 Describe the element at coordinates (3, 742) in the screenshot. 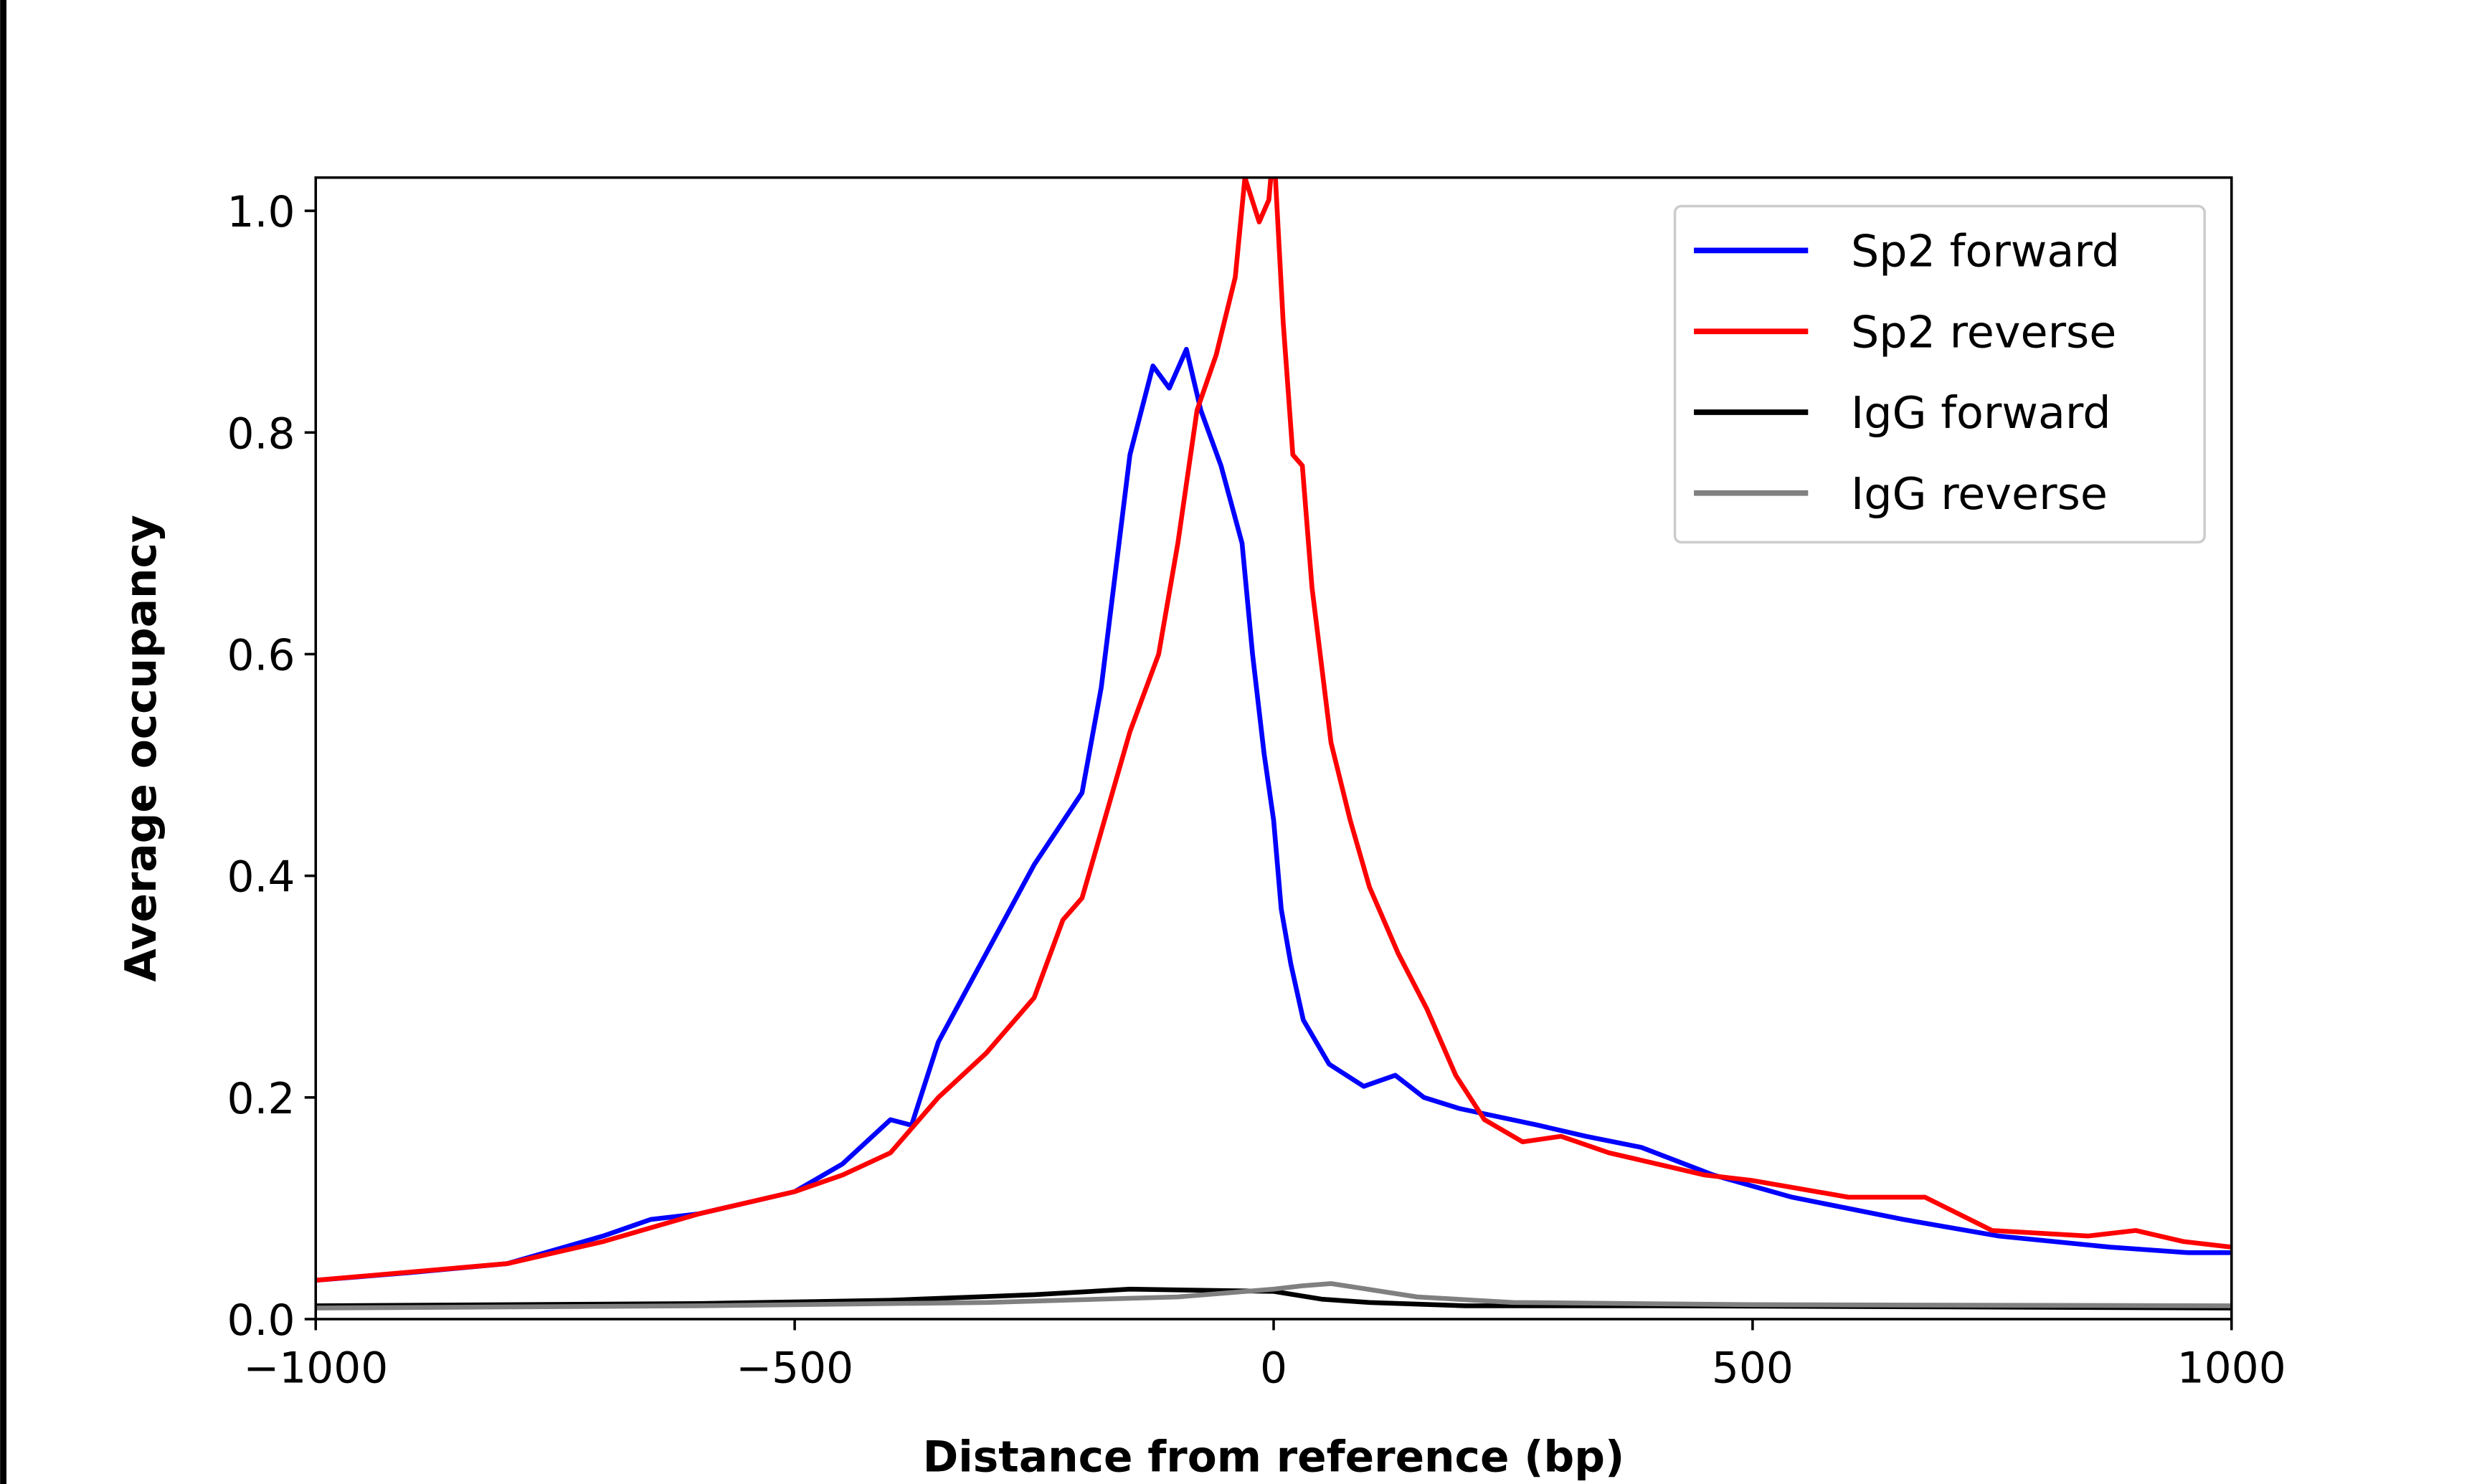

I see `left-border` at that location.